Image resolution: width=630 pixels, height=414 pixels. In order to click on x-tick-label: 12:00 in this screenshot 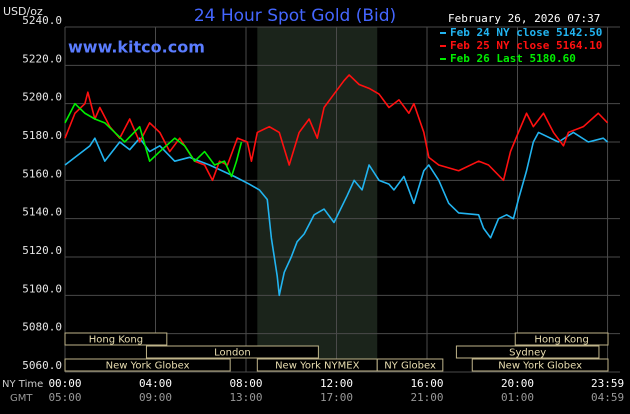, I will do `click(336, 383)`.